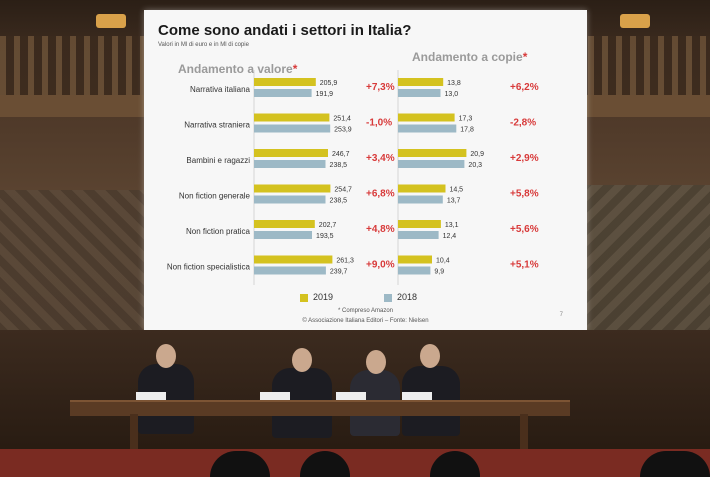  What do you see at coordinates (220, 89) in the screenshot?
I see `category-label: Narrativa italiana` at bounding box center [220, 89].